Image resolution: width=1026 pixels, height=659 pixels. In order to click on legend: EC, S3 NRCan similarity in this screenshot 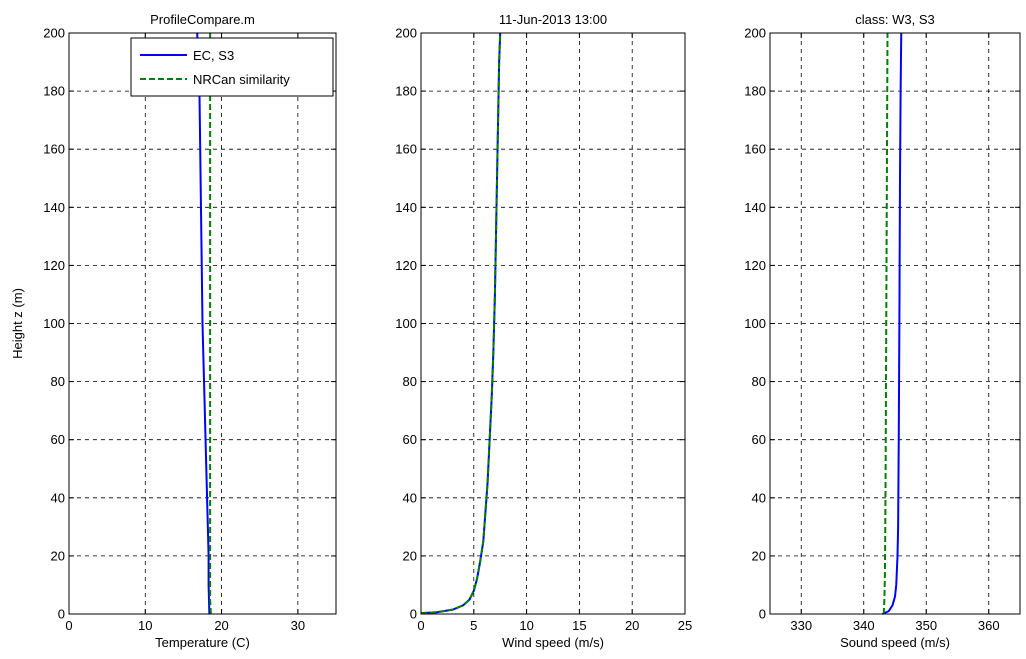, I will do `click(232, 67)`.